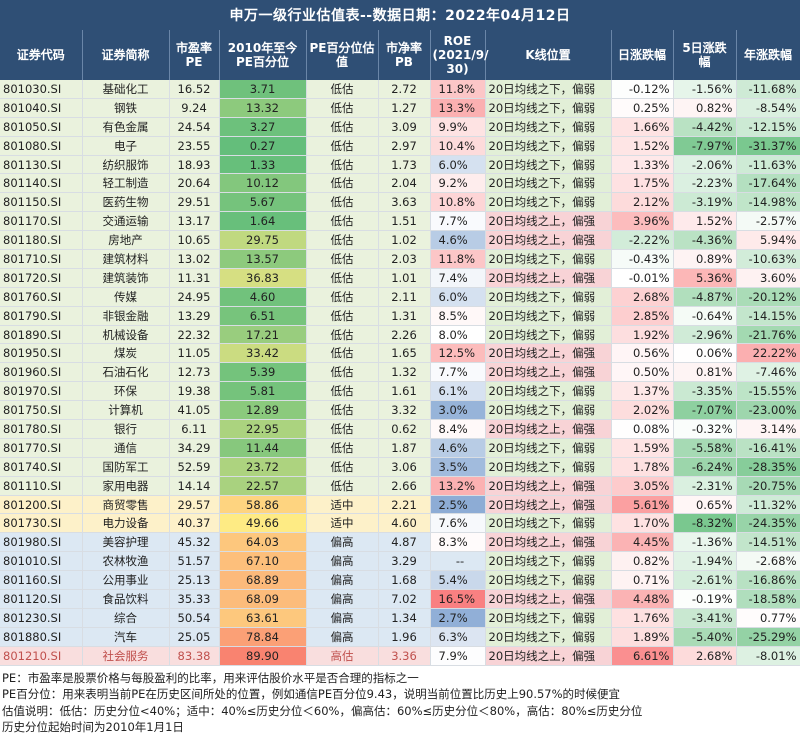 This screenshot has height=736, width=800. Describe the element at coordinates (705, 561) in the screenshot. I see `cell-5day-change: -1.94%` at that location.